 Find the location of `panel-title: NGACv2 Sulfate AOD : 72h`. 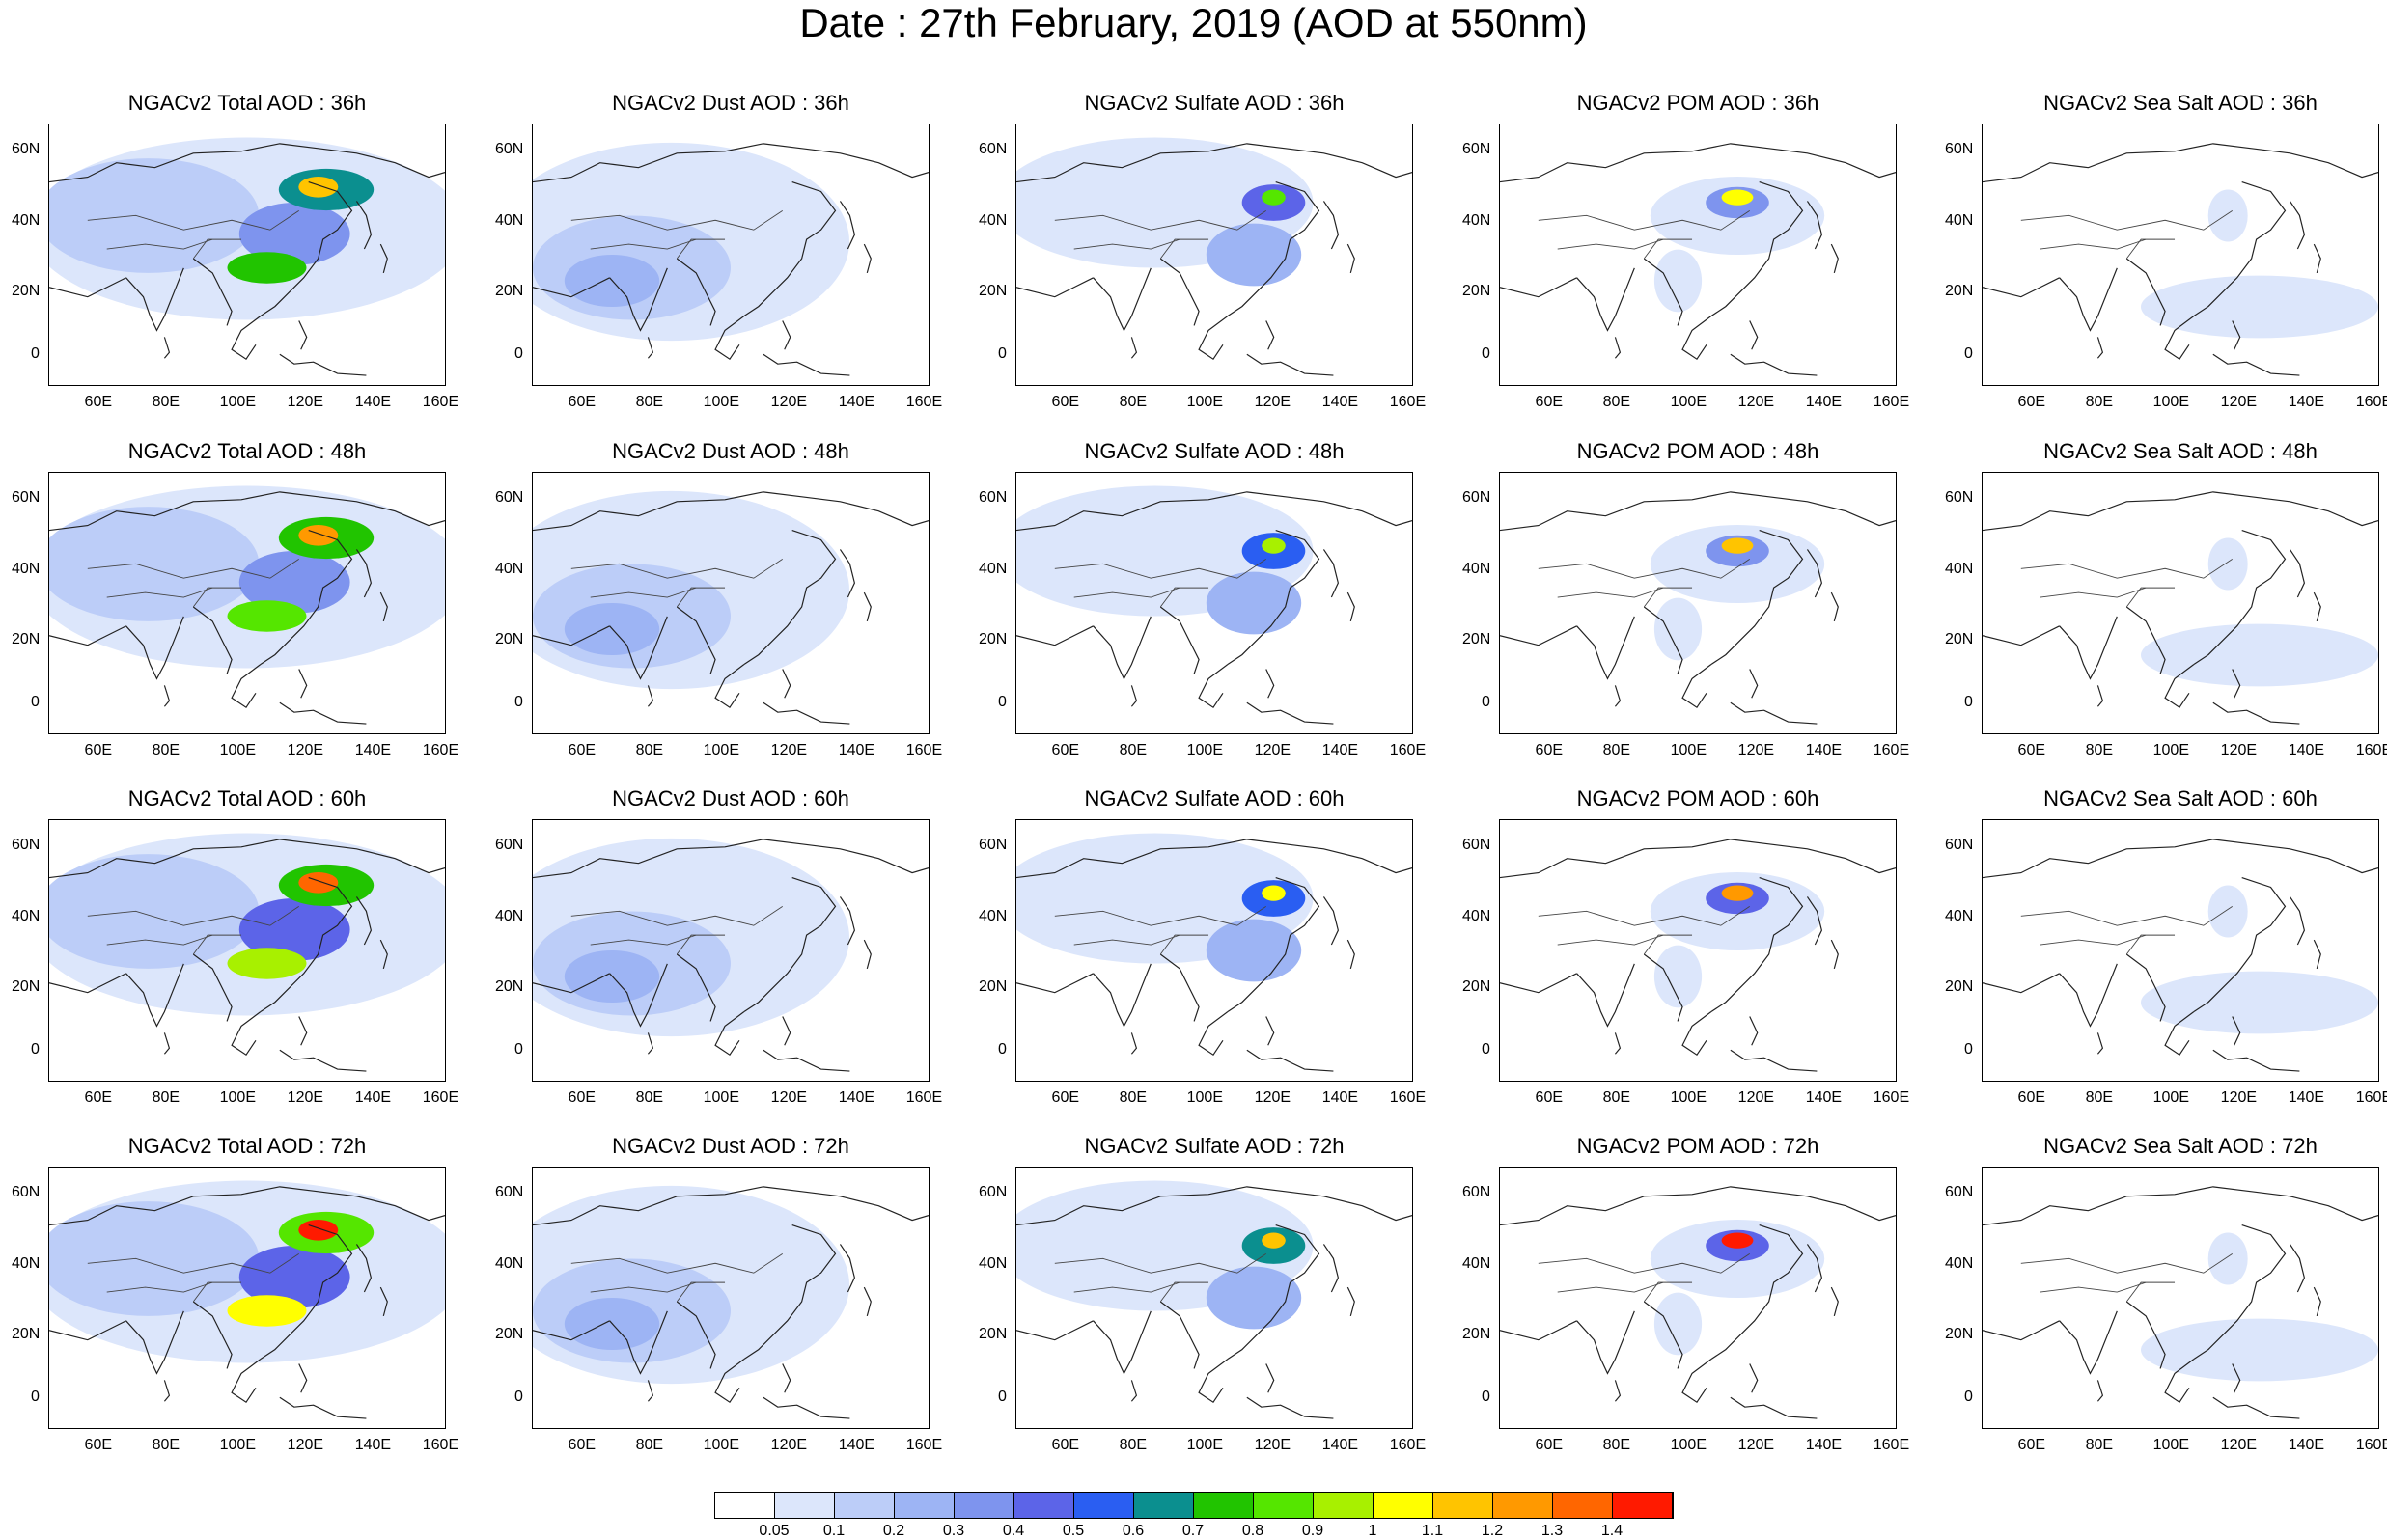

panel-title: NGACv2 Sulfate AOD : 72h is located at coordinates (1214, 1146).